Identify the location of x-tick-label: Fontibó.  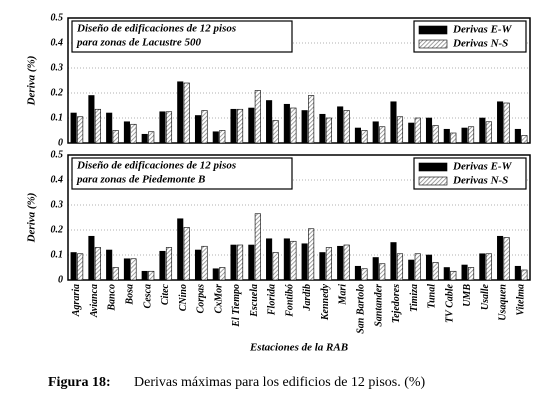
(289, 301).